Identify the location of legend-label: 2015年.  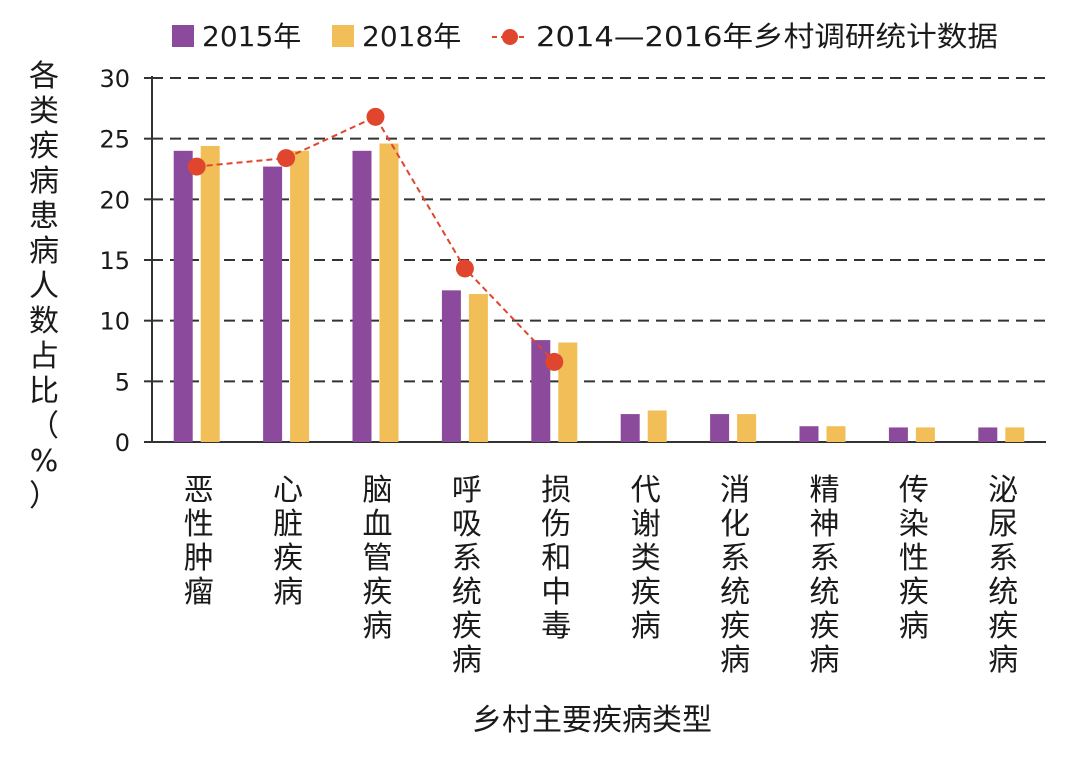
(251, 36).